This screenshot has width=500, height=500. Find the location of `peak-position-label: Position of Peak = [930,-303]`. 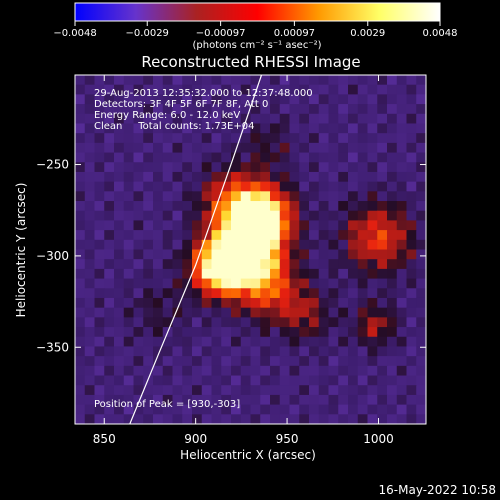

peak-position-label: Position of Peak = [930,-303] is located at coordinates (167, 404).